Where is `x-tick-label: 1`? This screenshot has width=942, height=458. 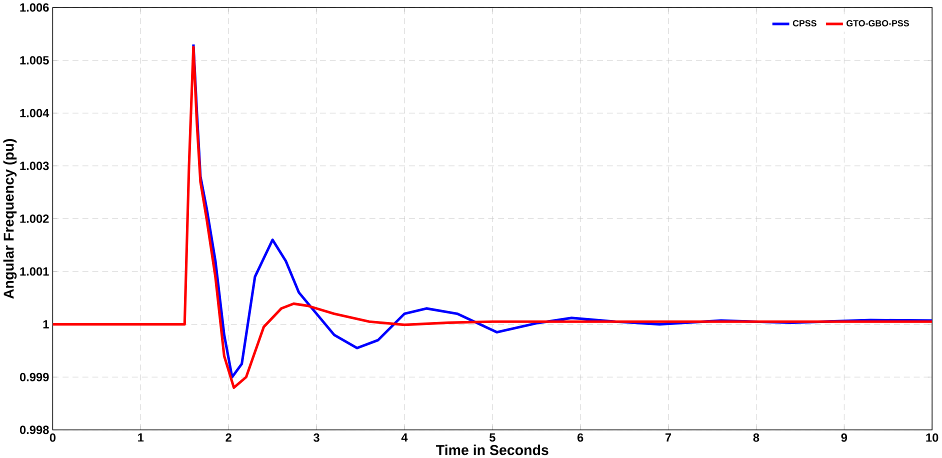 x-tick-label: 1 is located at coordinates (141, 437).